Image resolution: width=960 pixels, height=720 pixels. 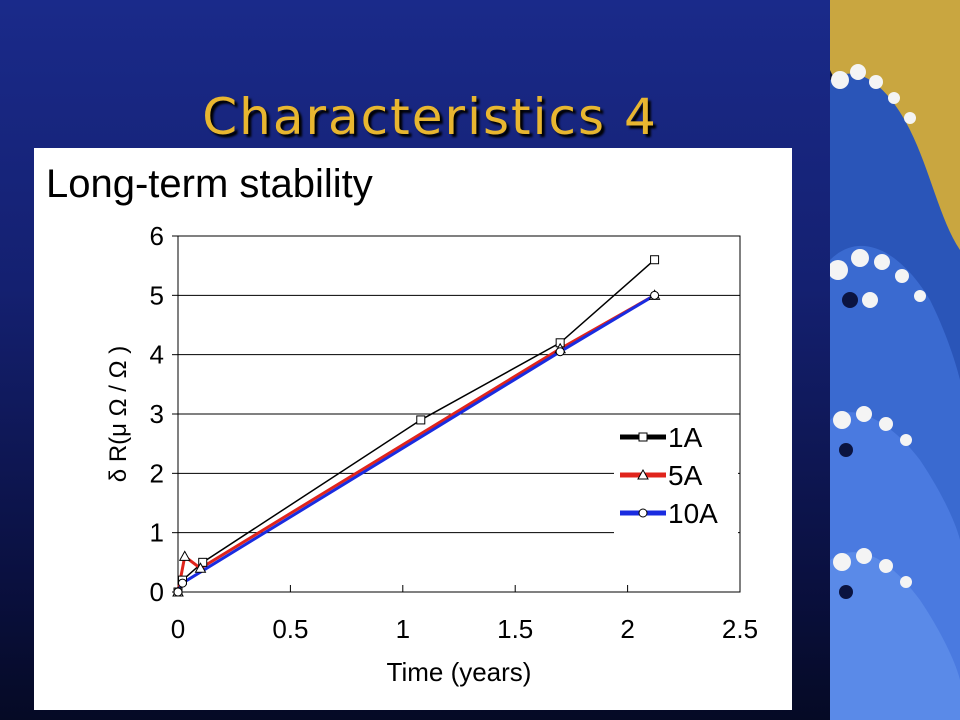 I want to click on legend-box, so click(x=676, y=479).